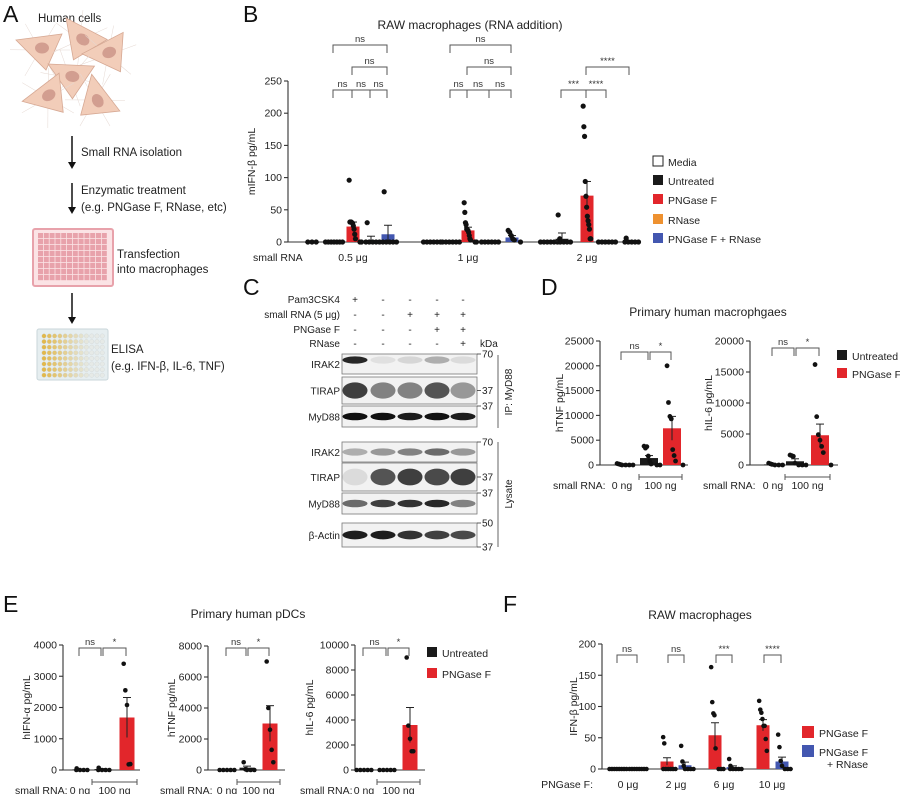 Image resolution: width=900 pixels, height=794 pixels. Describe the element at coordinates (488, 391) in the screenshot. I see `kda-marker: 37` at that location.